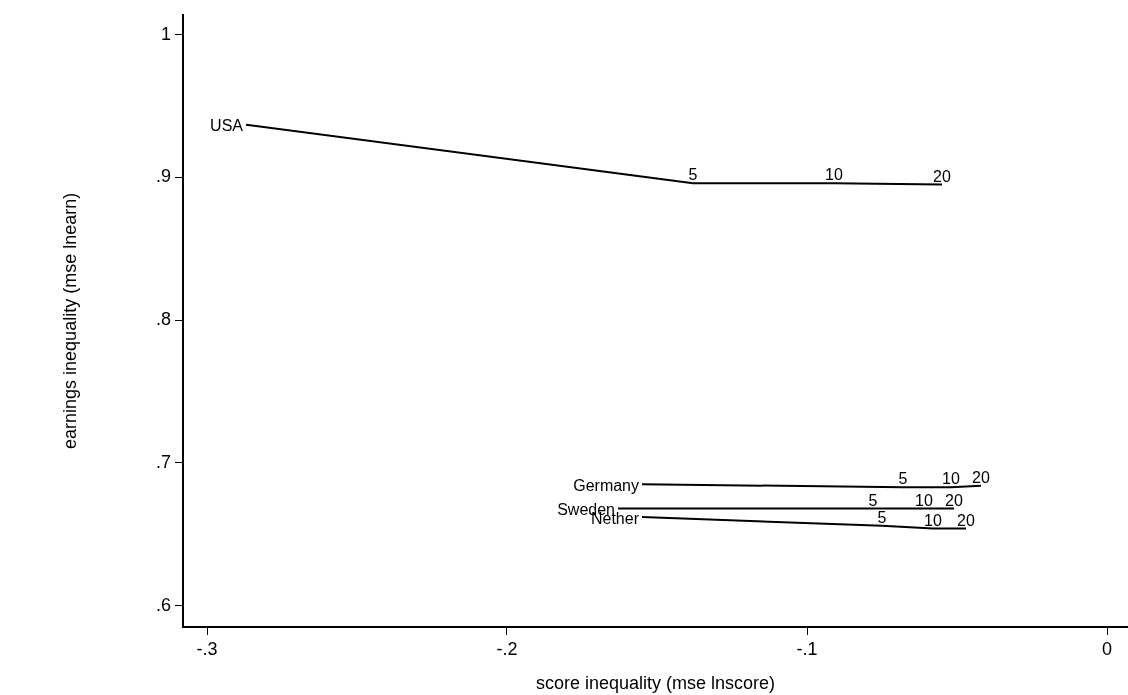 The height and width of the screenshot is (695, 1128). I want to click on y-tick-label: 1, so click(165, 33).